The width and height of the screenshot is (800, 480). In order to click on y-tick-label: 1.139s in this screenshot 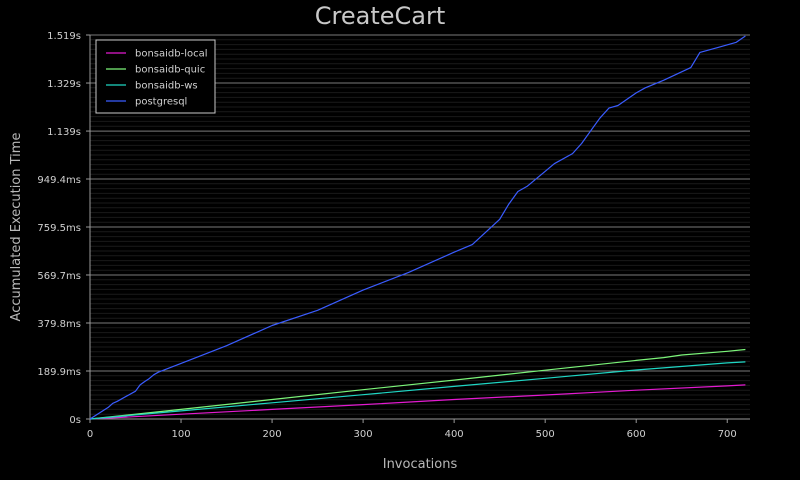, I will do `click(64, 132)`.